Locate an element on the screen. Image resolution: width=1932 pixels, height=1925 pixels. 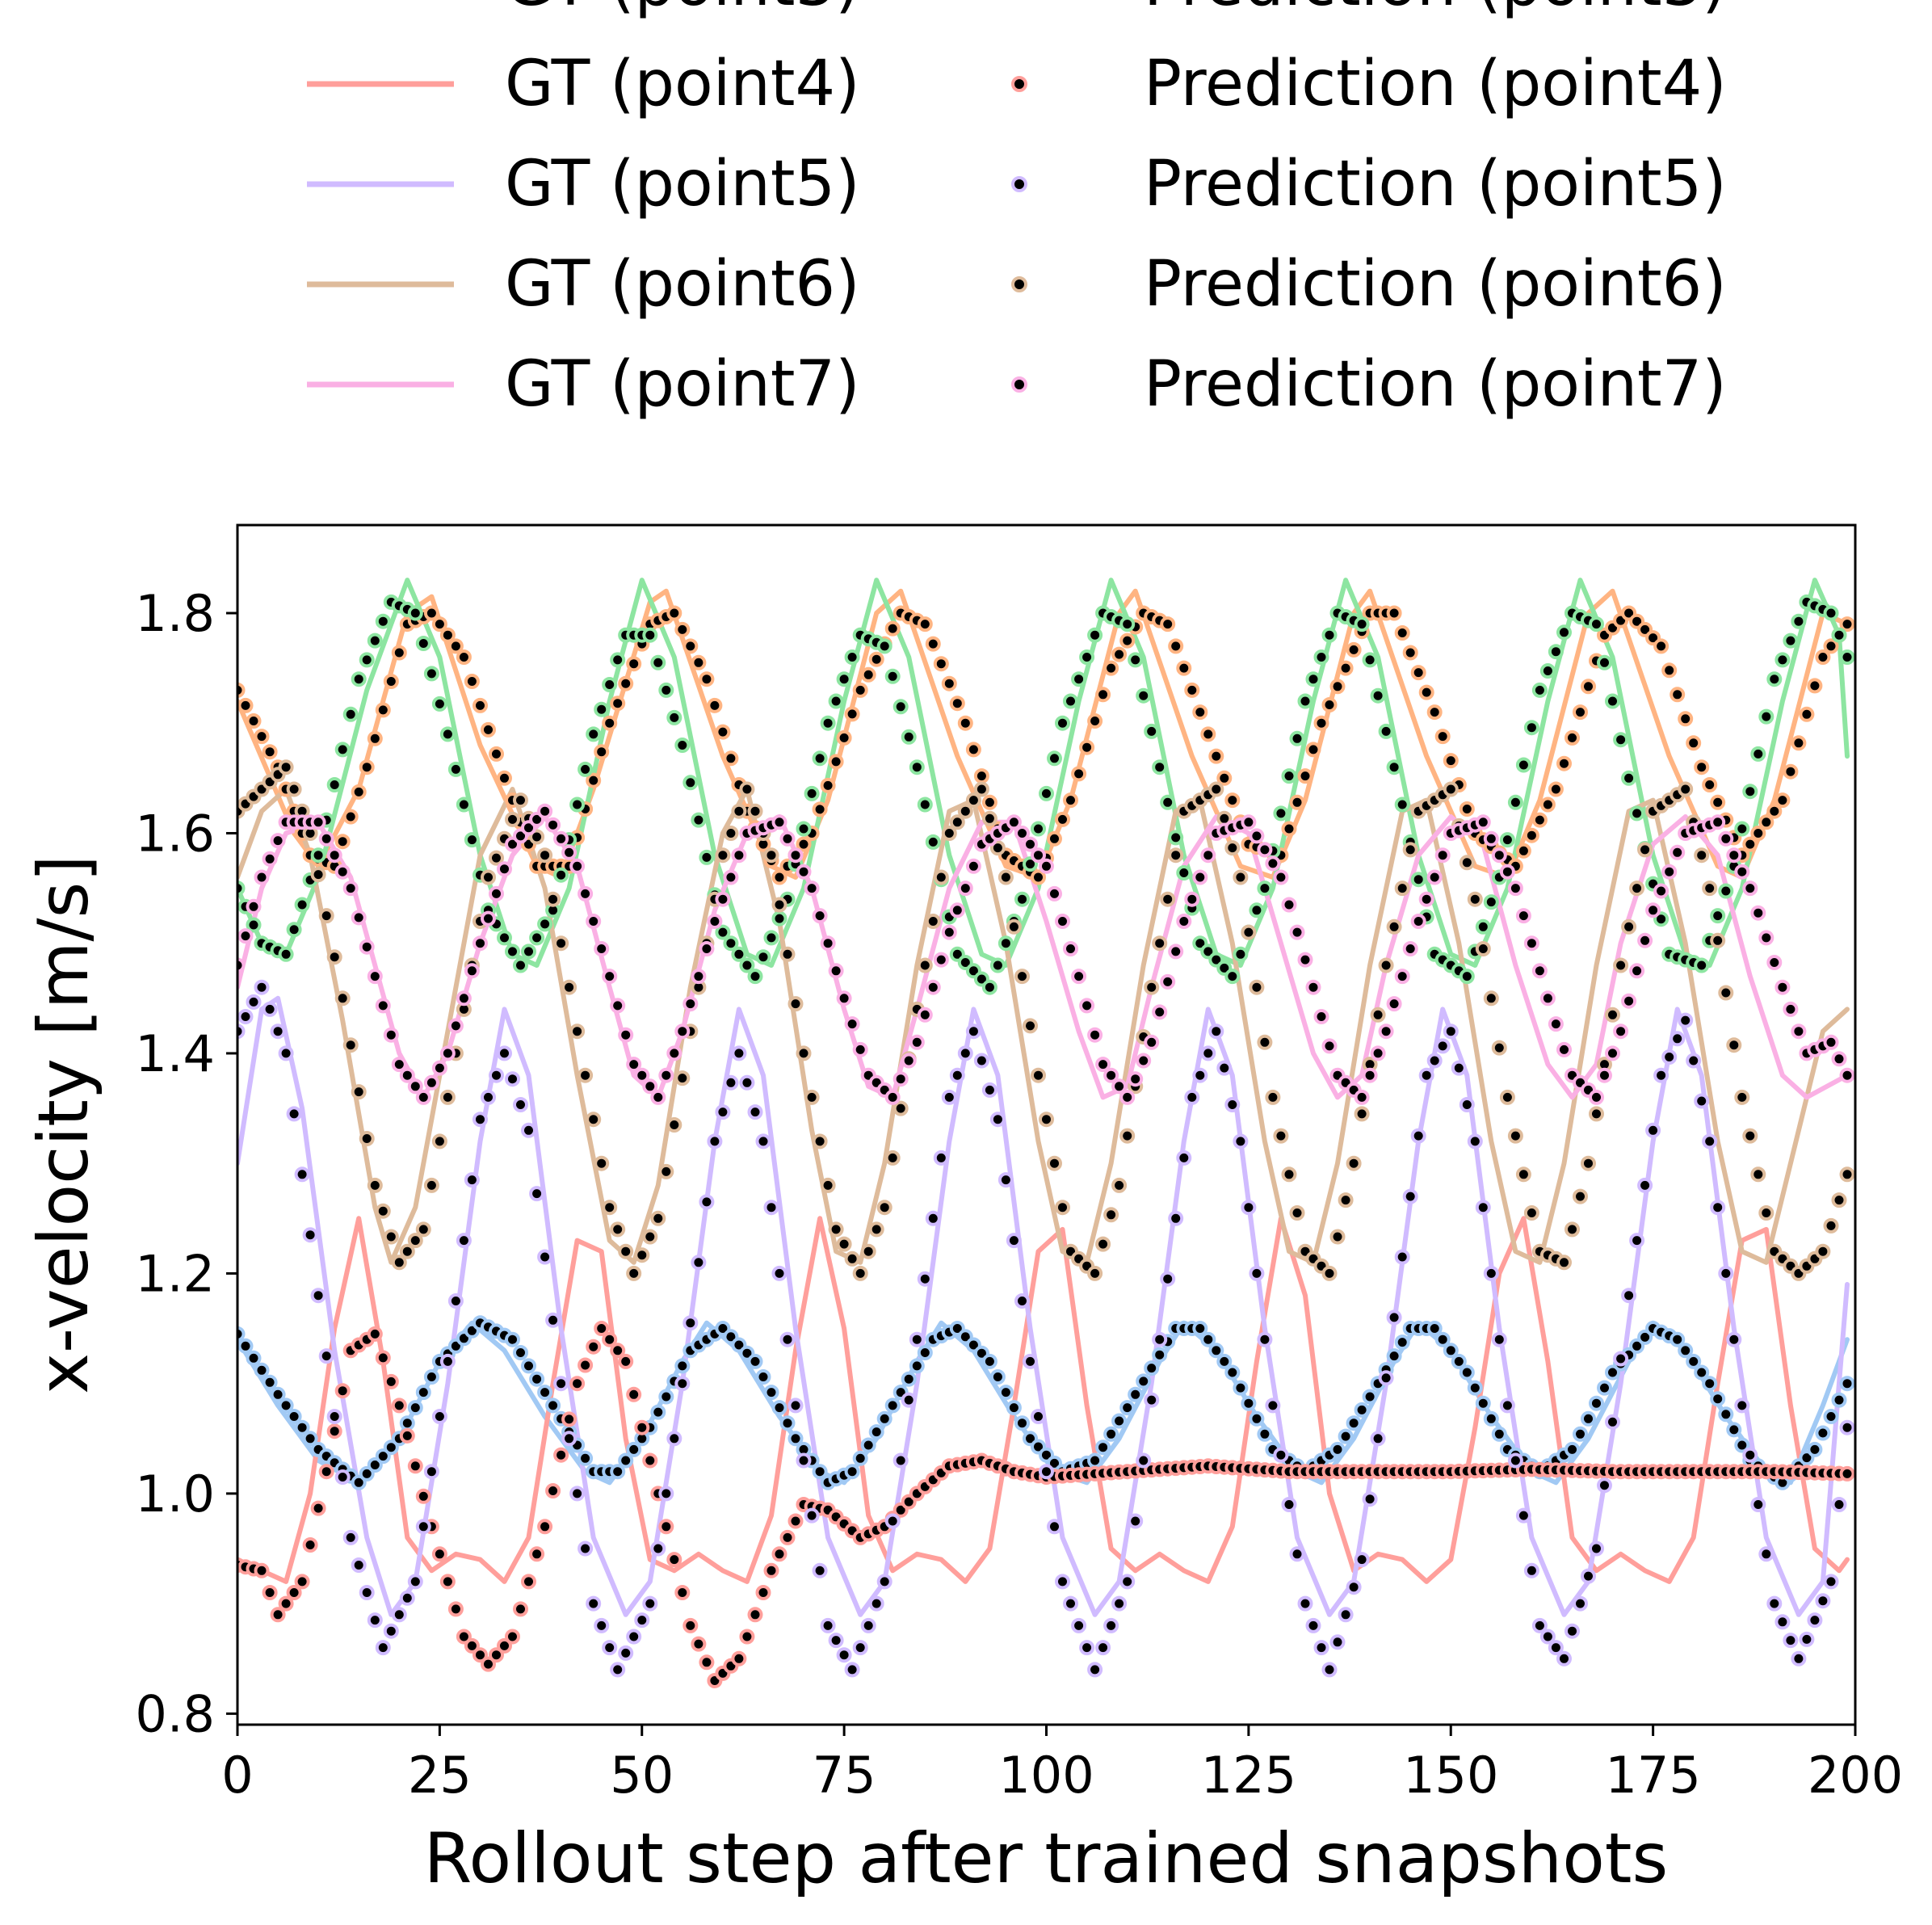
legend-pred-label: Prediction (point4) is located at coordinates (1436, 84).